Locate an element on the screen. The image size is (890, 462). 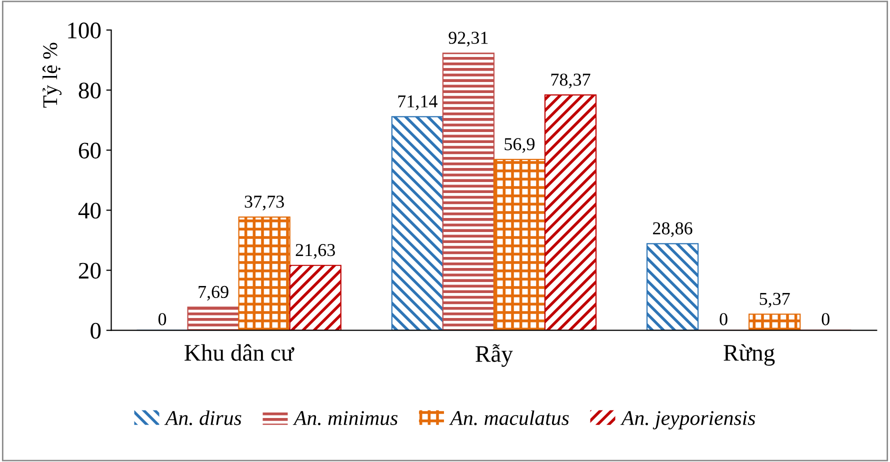
y-axis-title: Tỷ lệ % is located at coordinates (52, 75).